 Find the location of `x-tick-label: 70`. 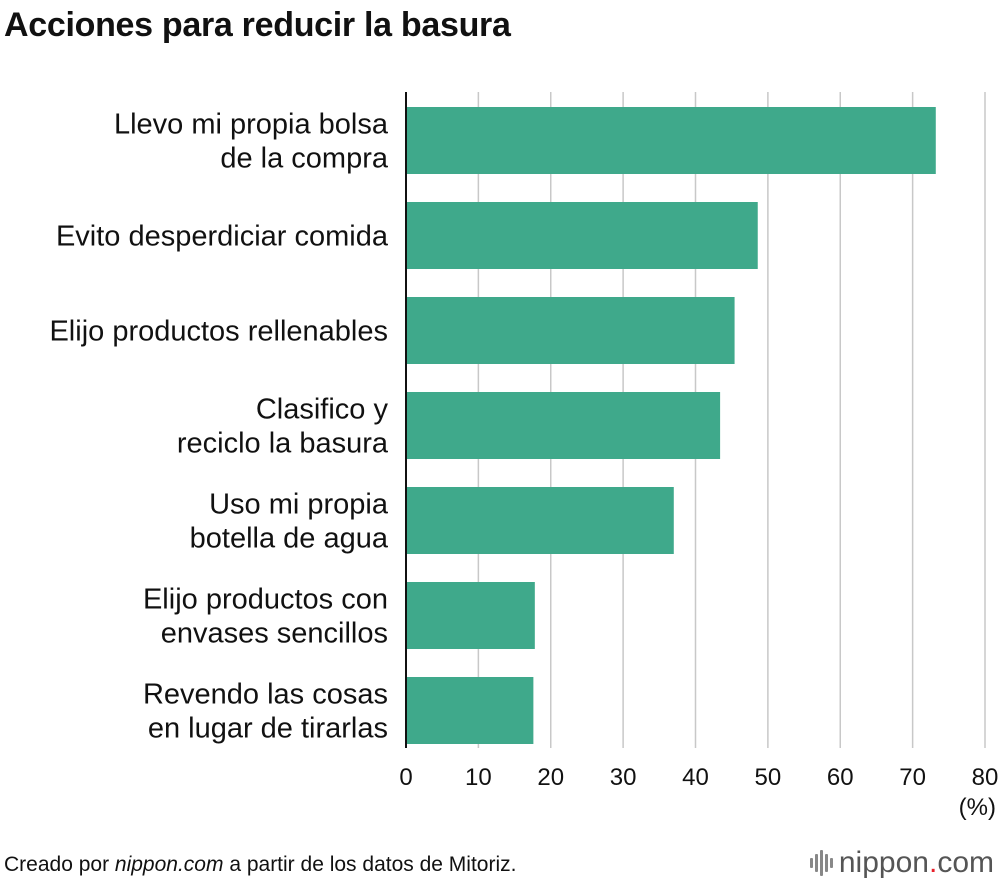

x-tick-label: 70 is located at coordinates (912, 777).